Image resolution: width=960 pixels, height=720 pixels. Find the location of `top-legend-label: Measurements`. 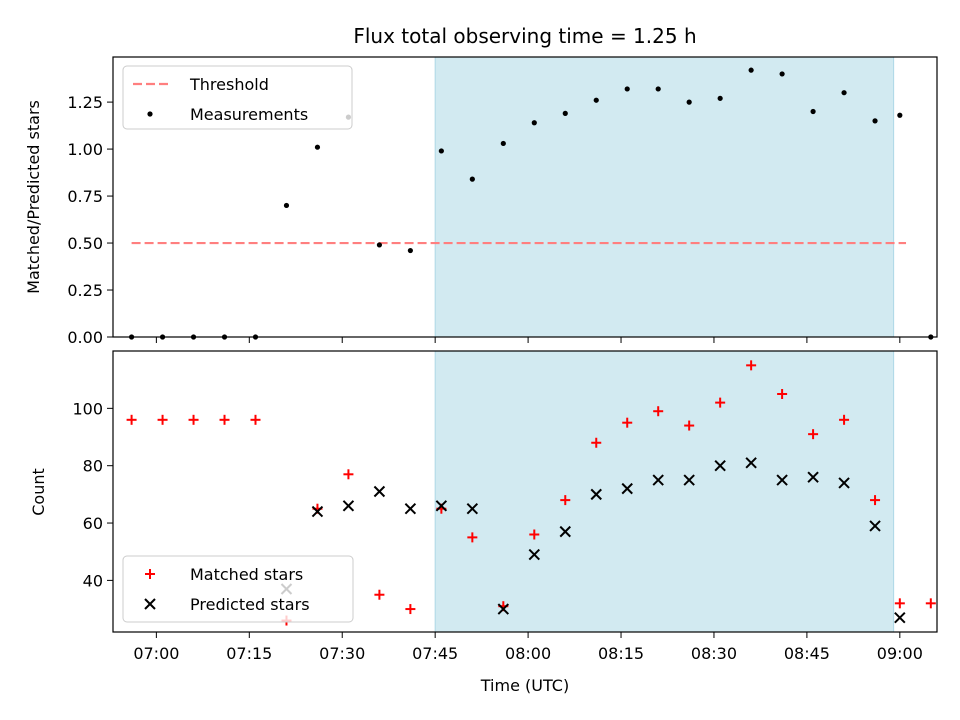

top-legend-label: Measurements is located at coordinates (249, 114).